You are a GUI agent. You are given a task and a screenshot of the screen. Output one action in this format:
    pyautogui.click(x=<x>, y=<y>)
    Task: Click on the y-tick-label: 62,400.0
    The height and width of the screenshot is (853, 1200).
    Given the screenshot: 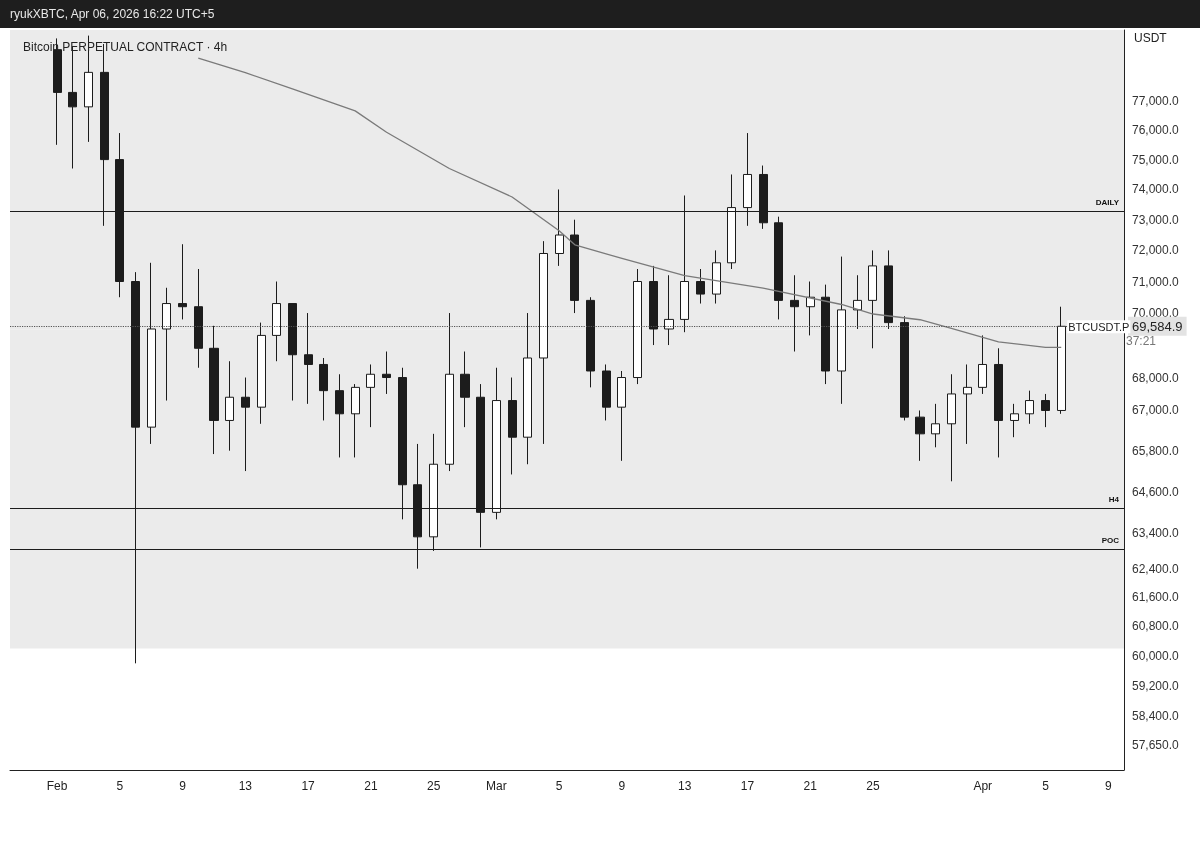 What is the action you would take?
    pyautogui.click(x=1156, y=568)
    